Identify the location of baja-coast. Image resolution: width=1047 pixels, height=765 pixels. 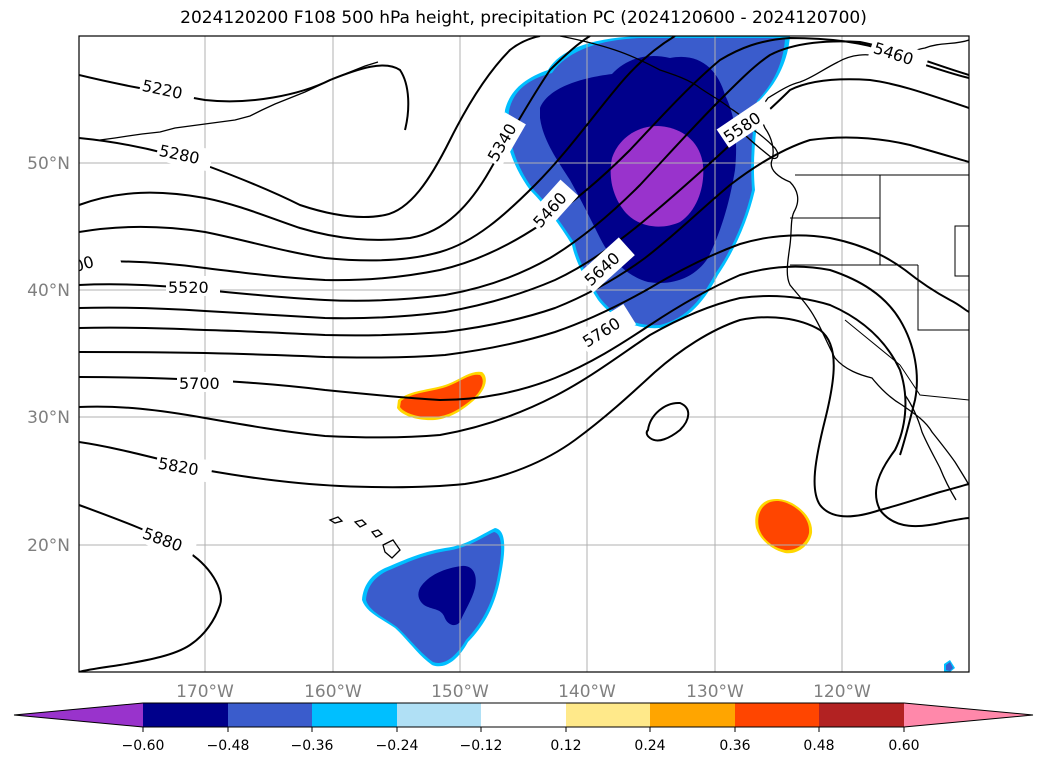
(930, 447).